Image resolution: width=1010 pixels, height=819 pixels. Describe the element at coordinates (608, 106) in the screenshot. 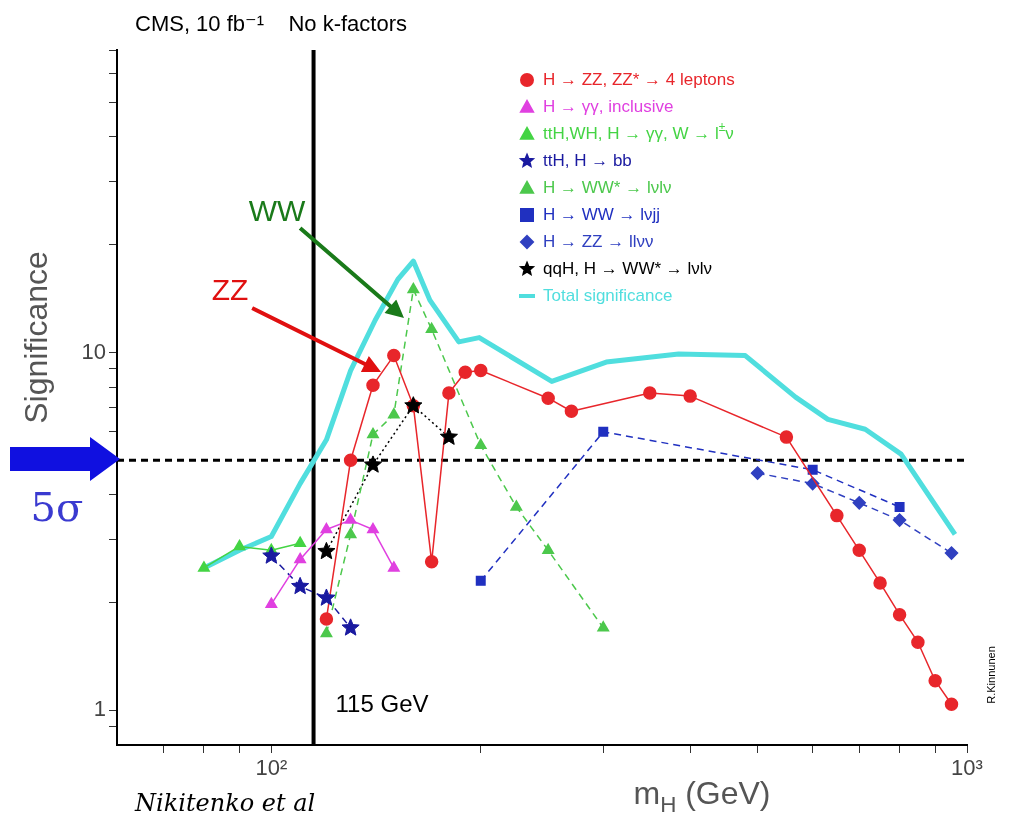

I see `legend-label: H → γγ, inclusive` at that location.